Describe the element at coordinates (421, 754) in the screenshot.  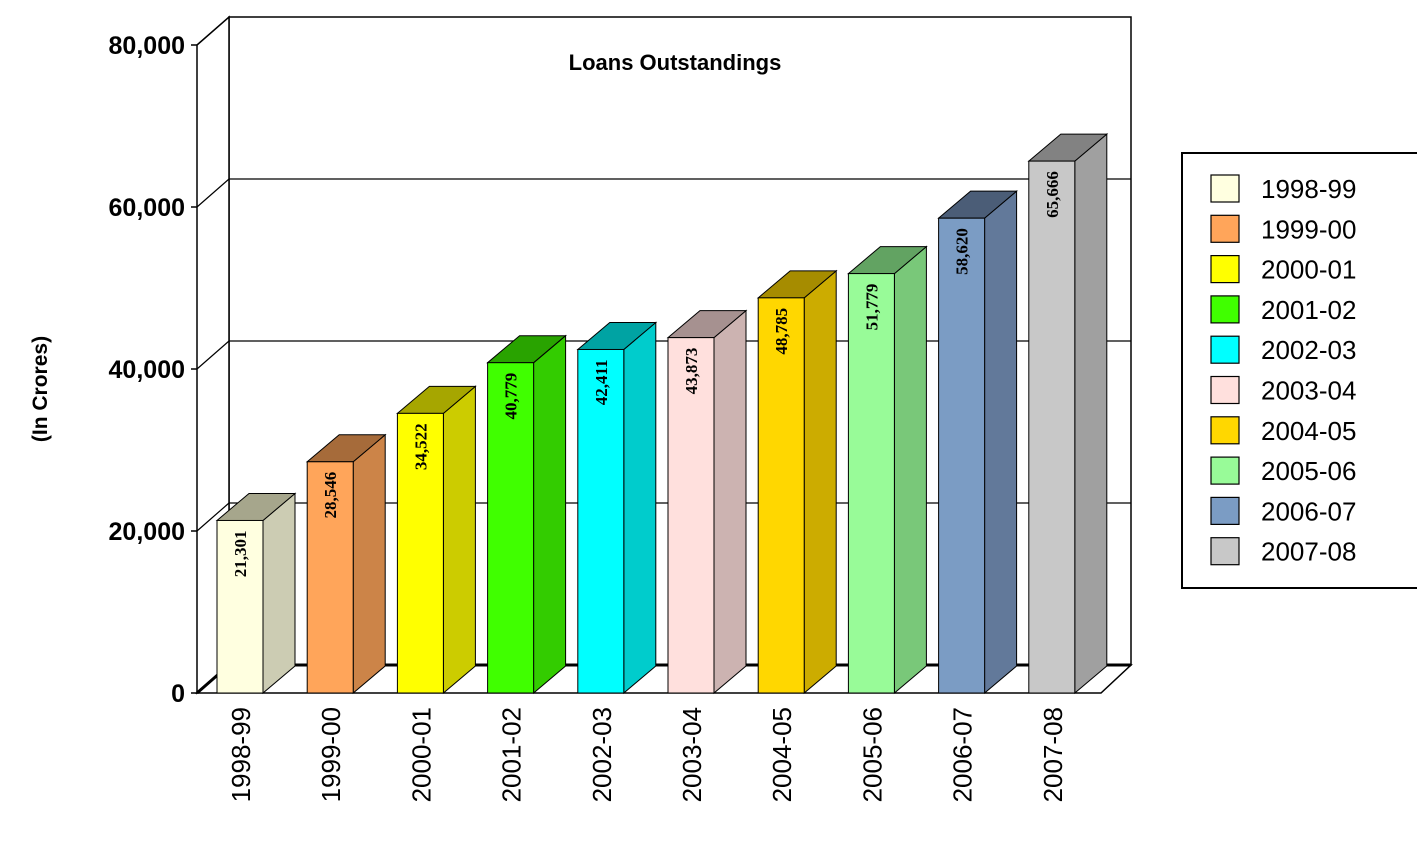
I see `x-tick-label: 2000-01` at that location.